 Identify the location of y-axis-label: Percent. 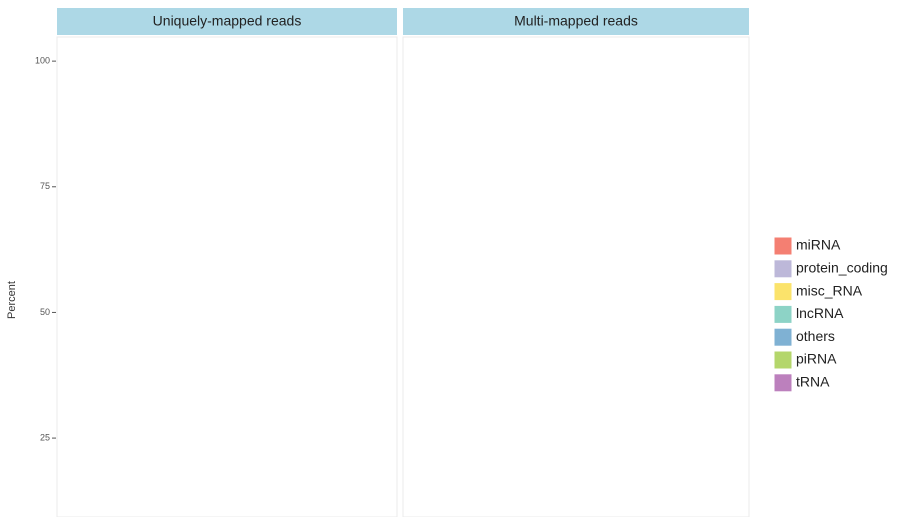
(12, 300).